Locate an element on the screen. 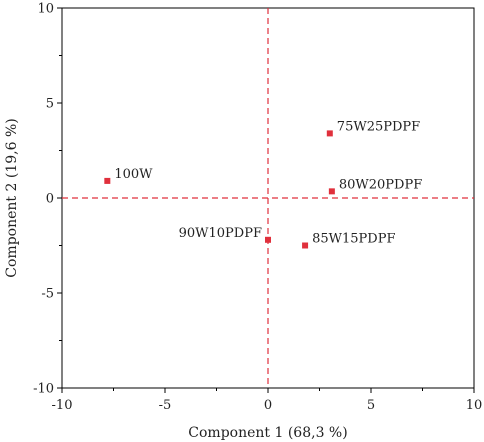 Image resolution: width=484 pixels, height=442 pixels. data-point-label: 85W15PDPF is located at coordinates (353, 239).